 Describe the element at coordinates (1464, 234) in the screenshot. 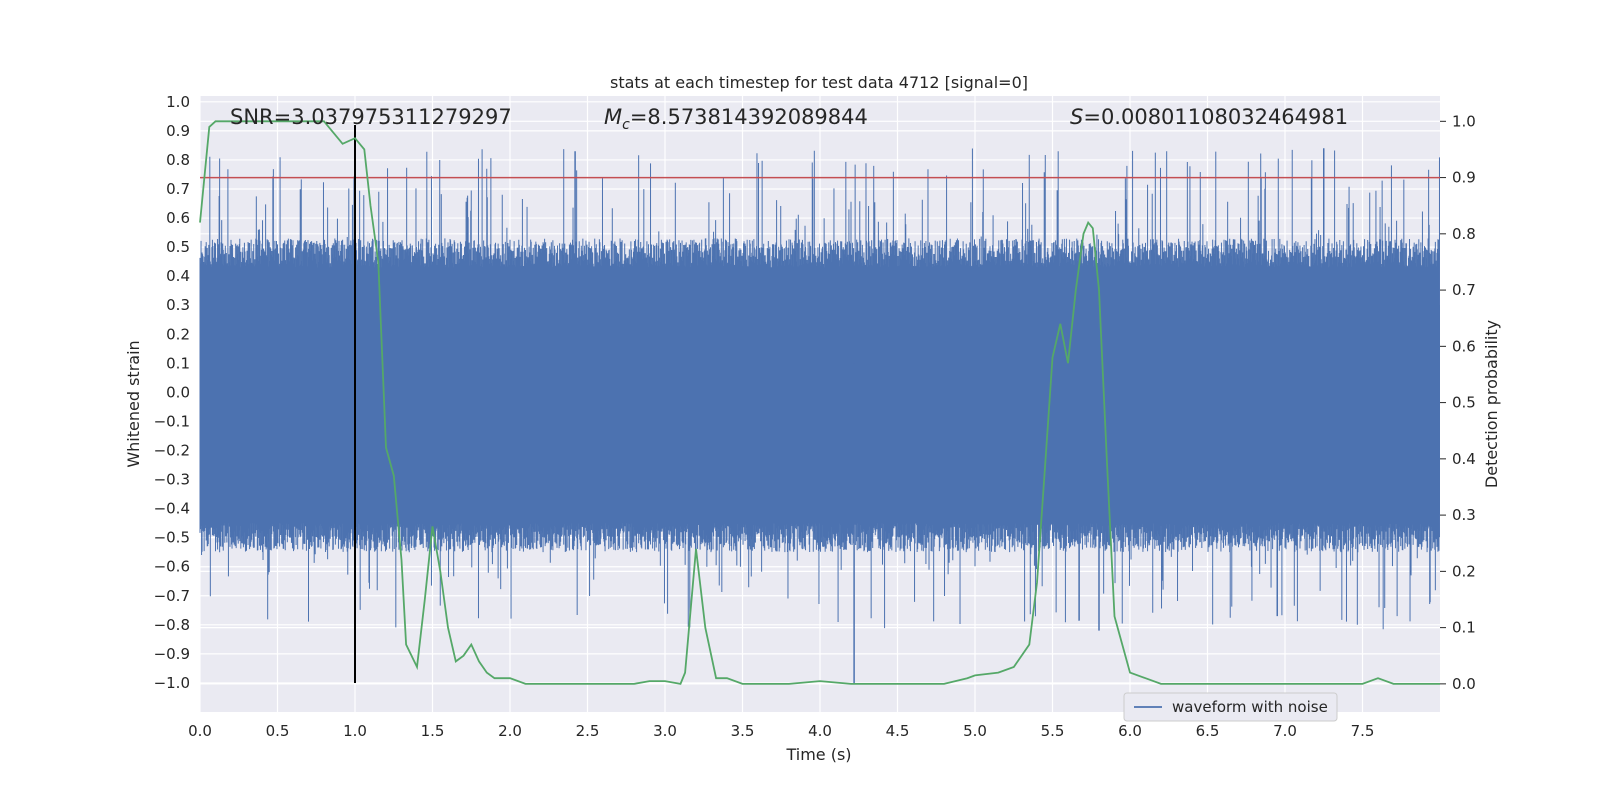

I see `y-right-tick-label: 0.8` at that location.